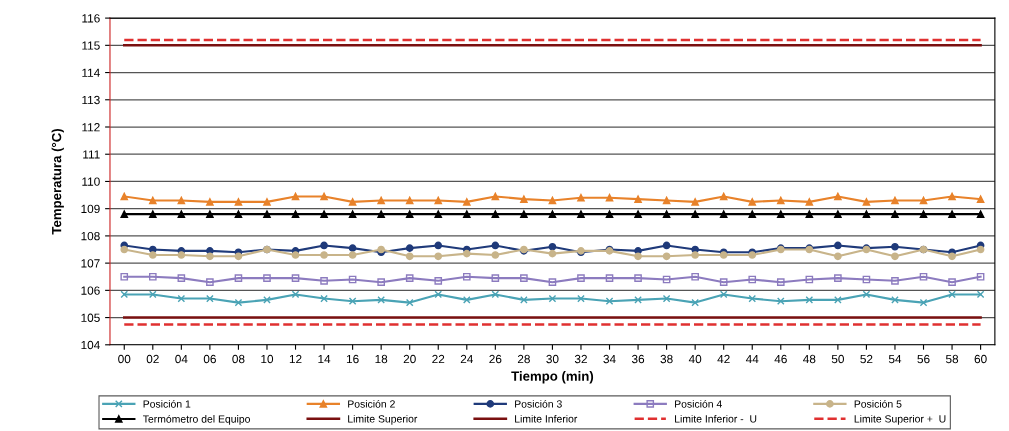 The height and width of the screenshot is (431, 1009). What do you see at coordinates (923, 359) in the screenshot?
I see `x-tick-label: 56` at bounding box center [923, 359].